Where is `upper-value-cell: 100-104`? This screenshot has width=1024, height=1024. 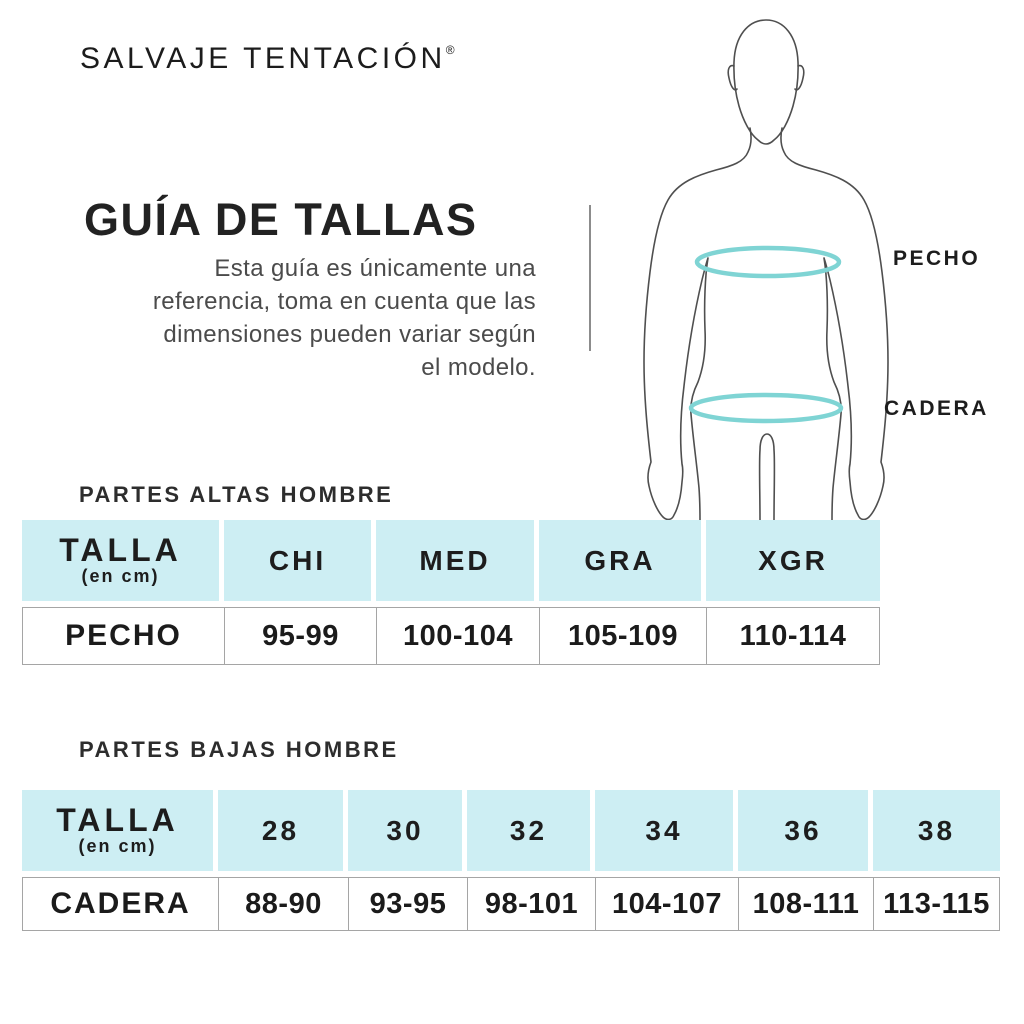
upper-value-cell: 100-104 is located at coordinates (458, 636).